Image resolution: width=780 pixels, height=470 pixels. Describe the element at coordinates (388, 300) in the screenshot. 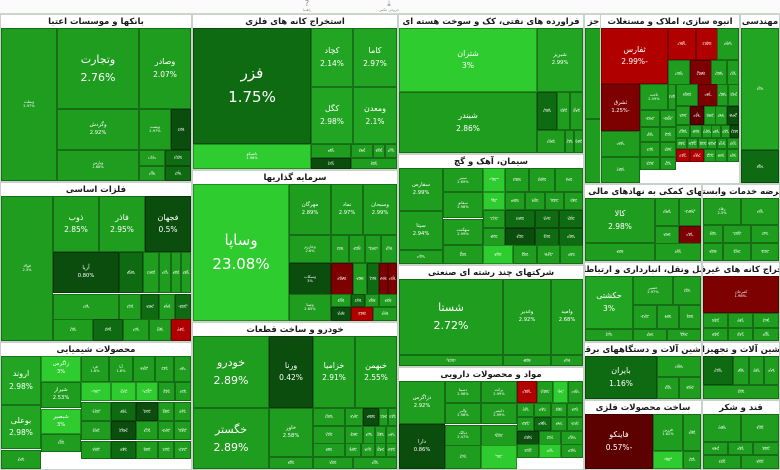

I see `stock-tile: وامین 0.6%` at that location.